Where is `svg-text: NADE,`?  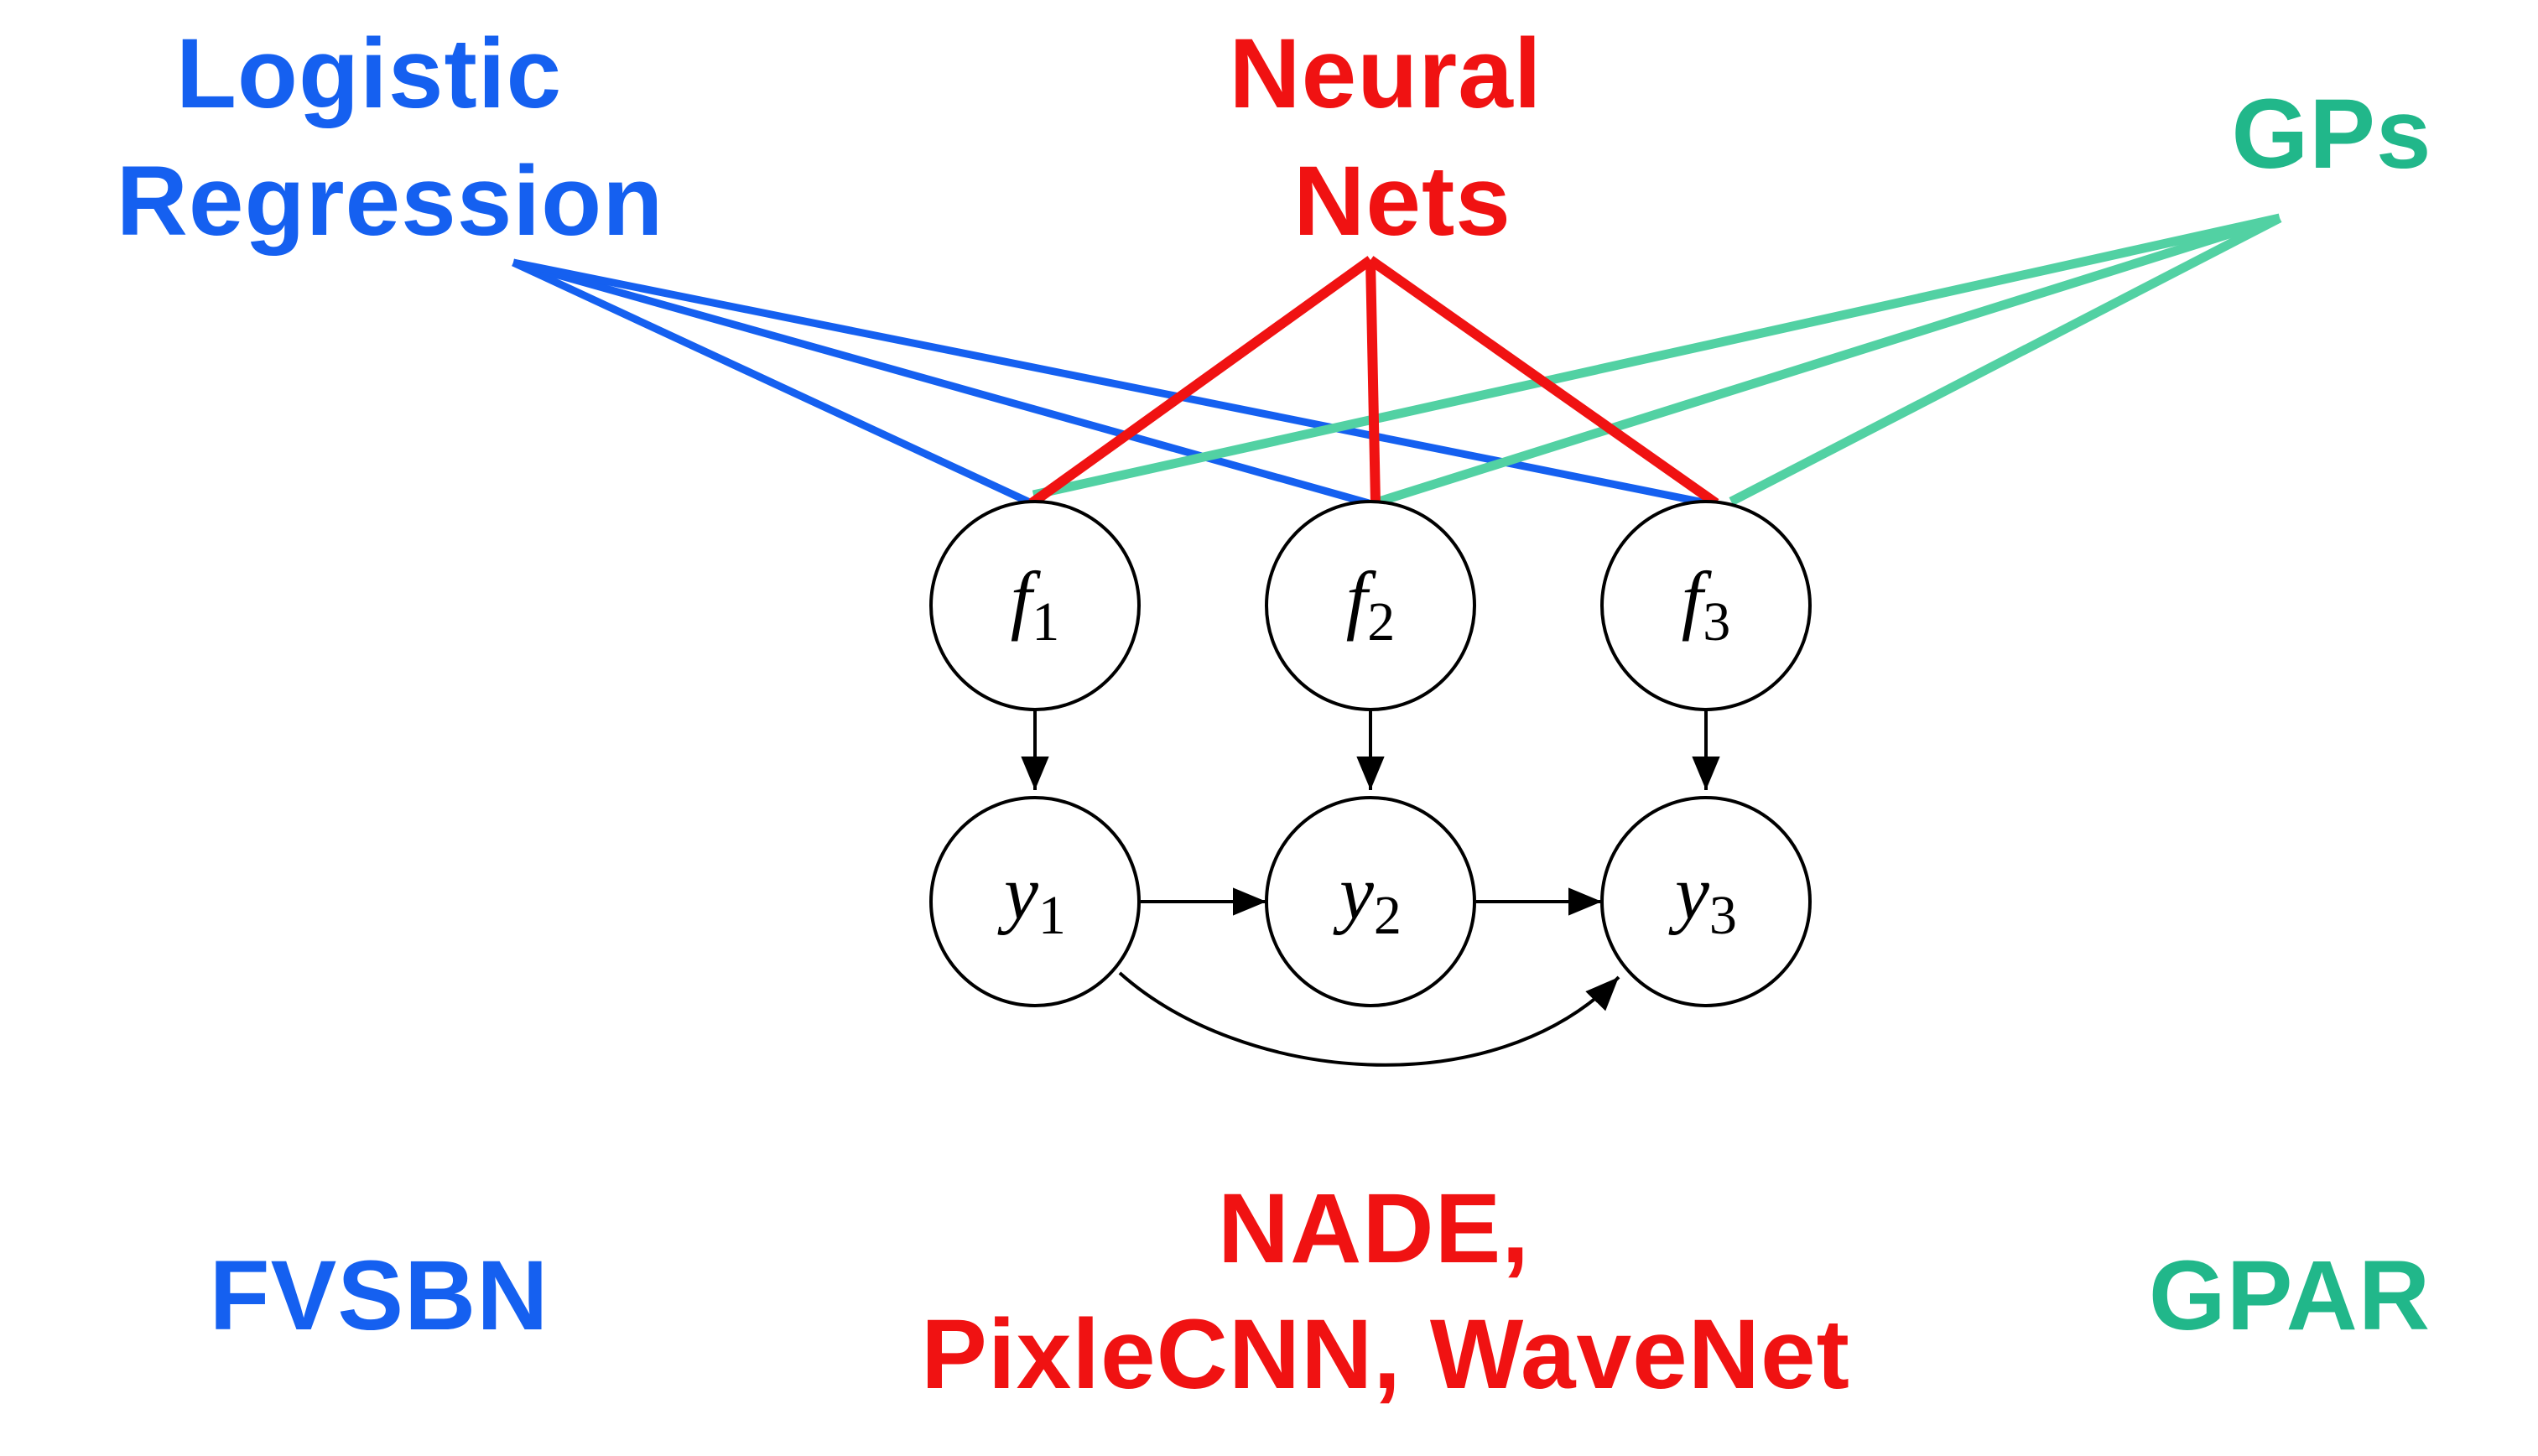
svg-text: NADE, is located at coordinates (1374, 1228).